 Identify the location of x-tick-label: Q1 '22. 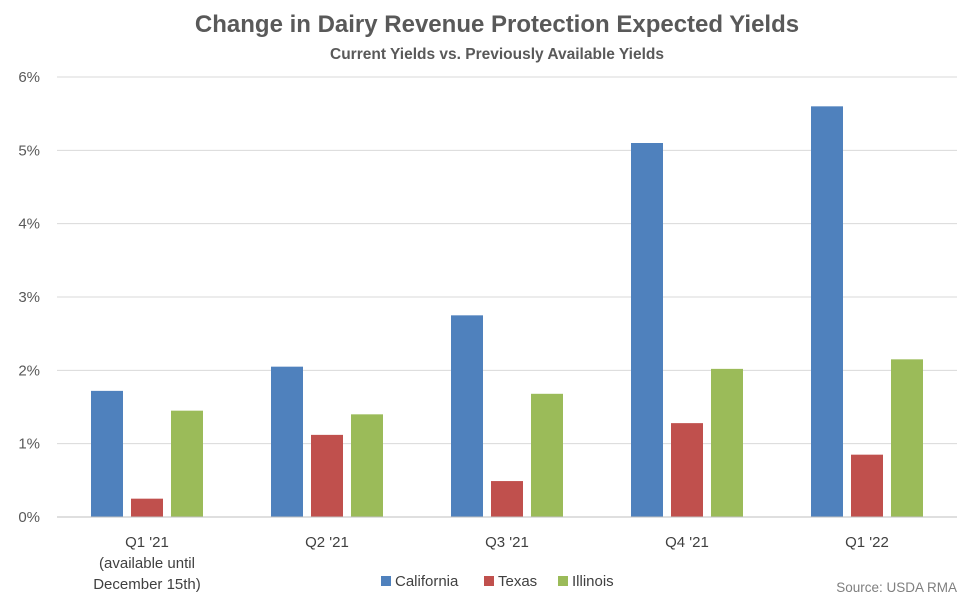
(867, 542).